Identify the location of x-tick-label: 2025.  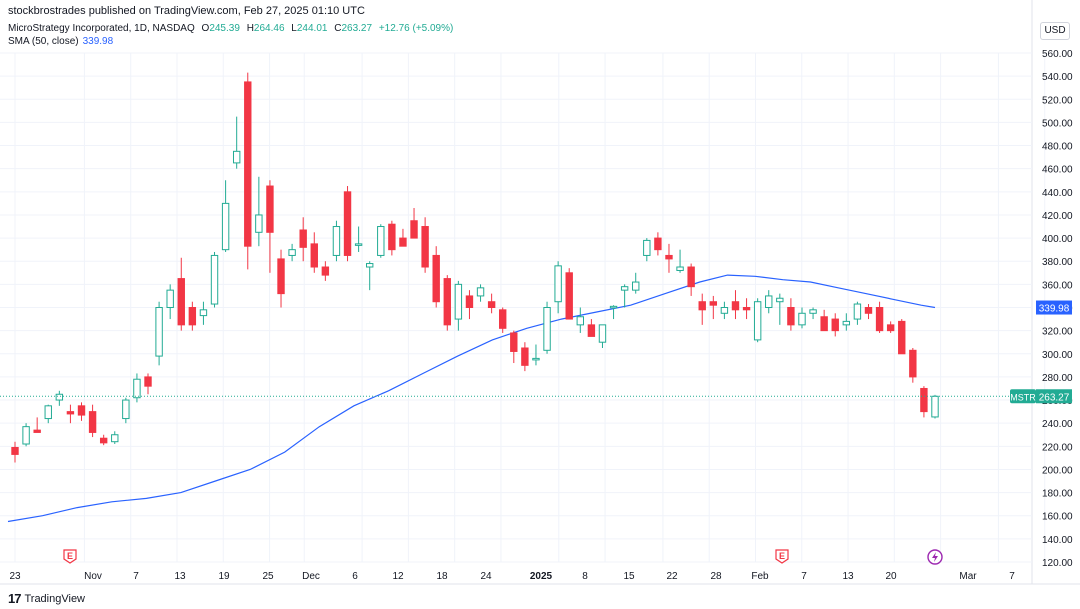
(541, 576).